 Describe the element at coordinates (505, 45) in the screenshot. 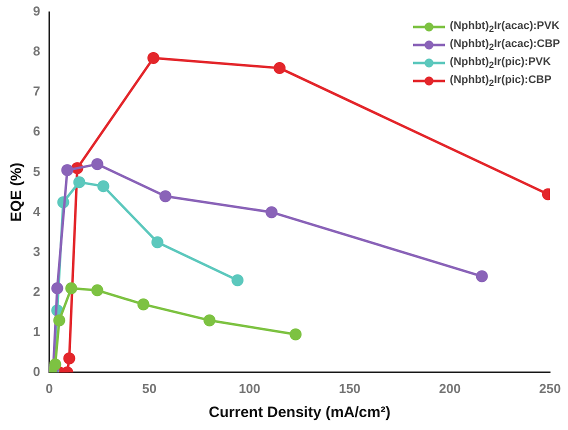

I see `legend-label: (Nphbt)$_{2}$Ir(acac):CBP` at that location.